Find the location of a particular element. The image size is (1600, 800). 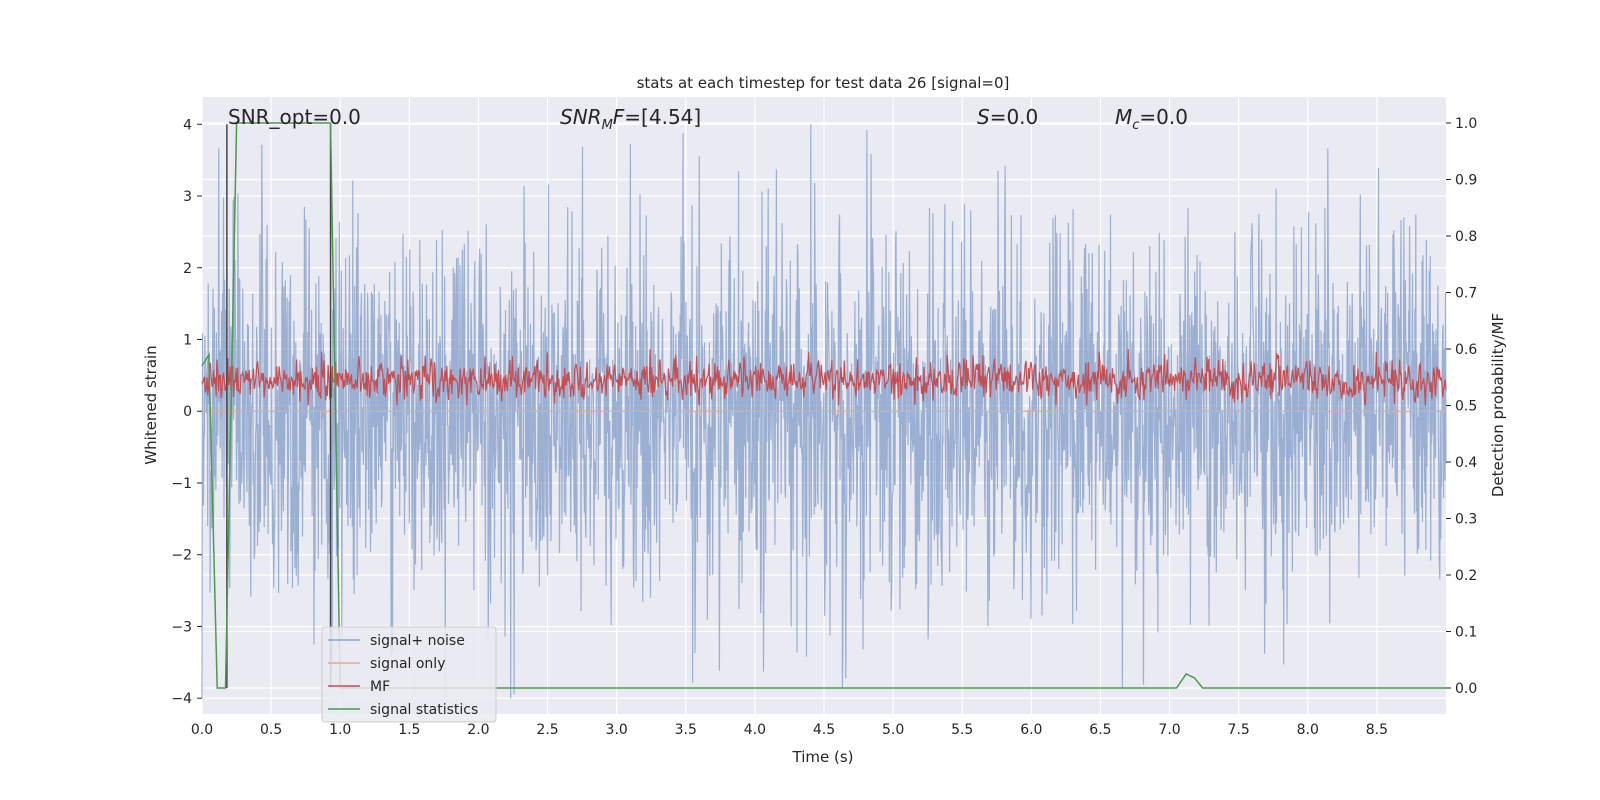

annotation-snr-opt-value: =0.0 is located at coordinates (336, 117).